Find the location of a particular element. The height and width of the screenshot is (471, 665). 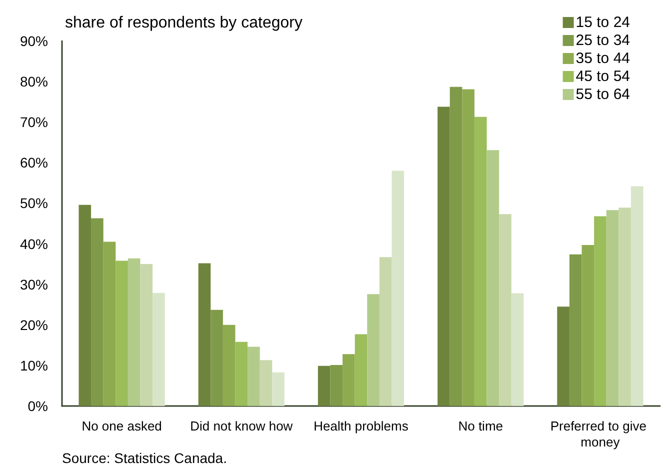

legend-label: 25 to 34 is located at coordinates (603, 40).